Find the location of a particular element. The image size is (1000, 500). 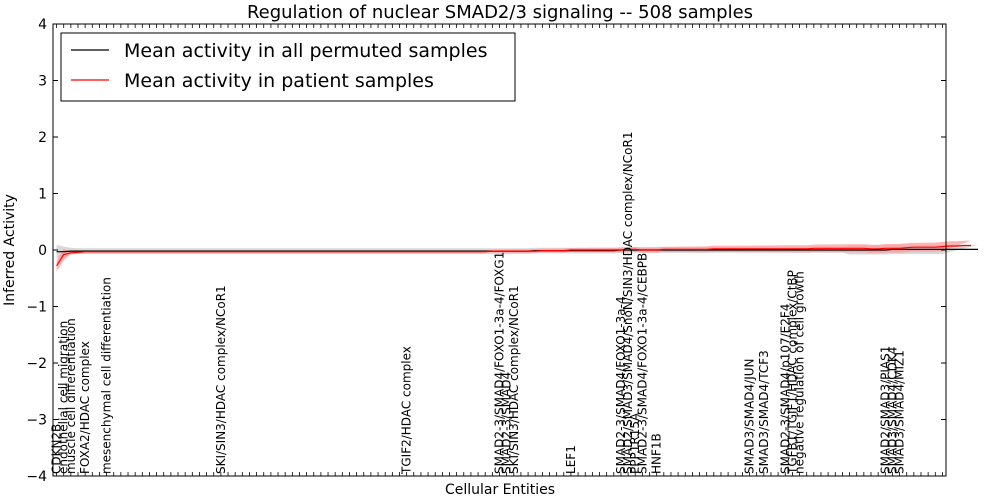

y-tick-label: 3 is located at coordinates (42, 82).